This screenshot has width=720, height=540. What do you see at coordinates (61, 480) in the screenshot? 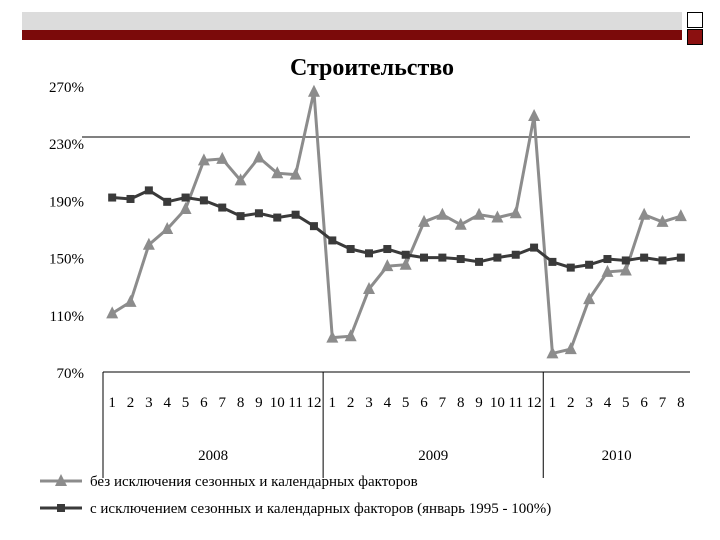
I see `legend-marker-triangle` at bounding box center [61, 480].